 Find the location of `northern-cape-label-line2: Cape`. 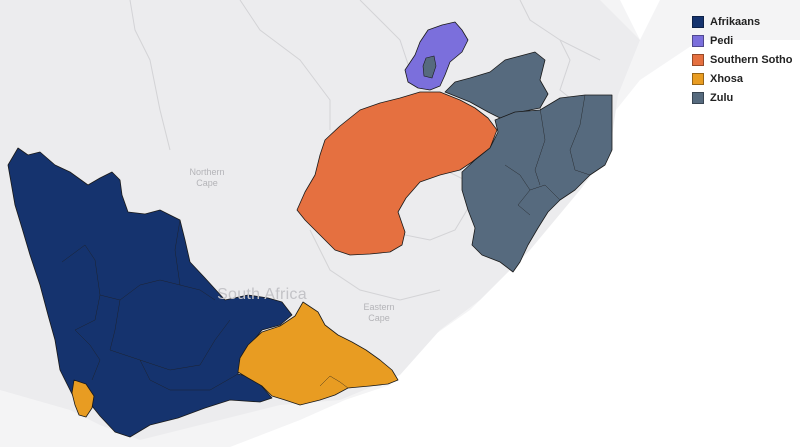

northern-cape-label-line2: Cape is located at coordinates (207, 183).